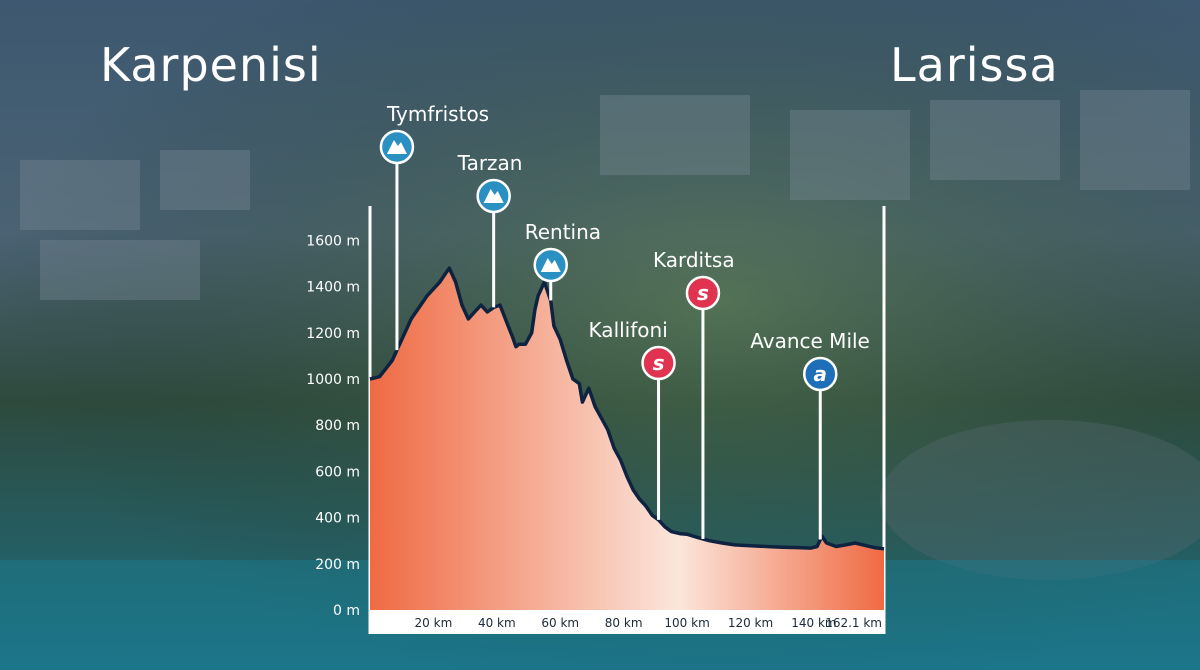 The height and width of the screenshot is (670, 1200). What do you see at coordinates (686, 623) in the screenshot?
I see `x-tick-label: 100 km` at bounding box center [686, 623].